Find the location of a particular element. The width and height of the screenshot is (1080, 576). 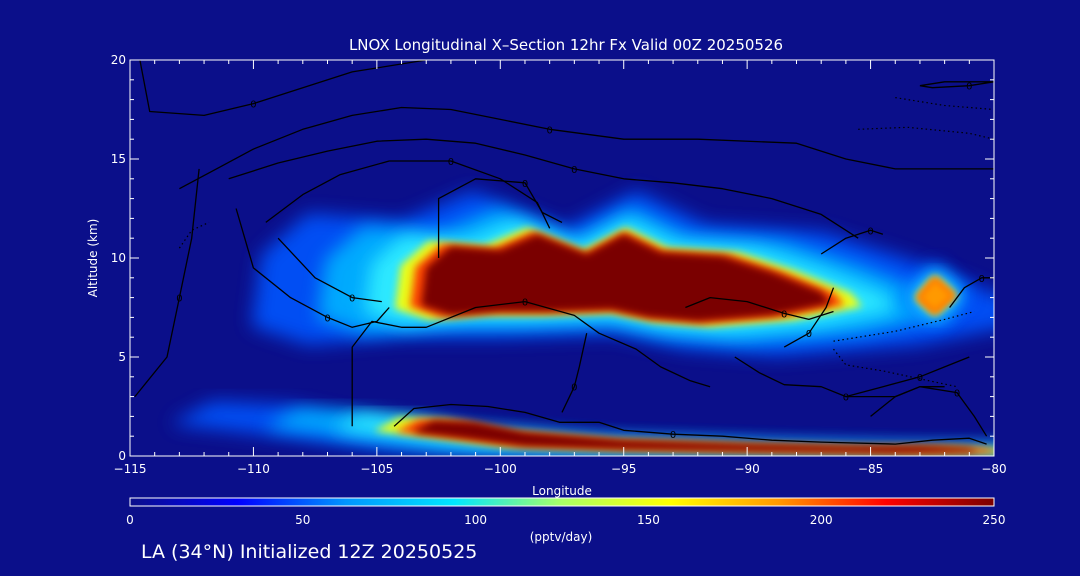

contour-label-4: 0 is located at coordinates (327, 318).